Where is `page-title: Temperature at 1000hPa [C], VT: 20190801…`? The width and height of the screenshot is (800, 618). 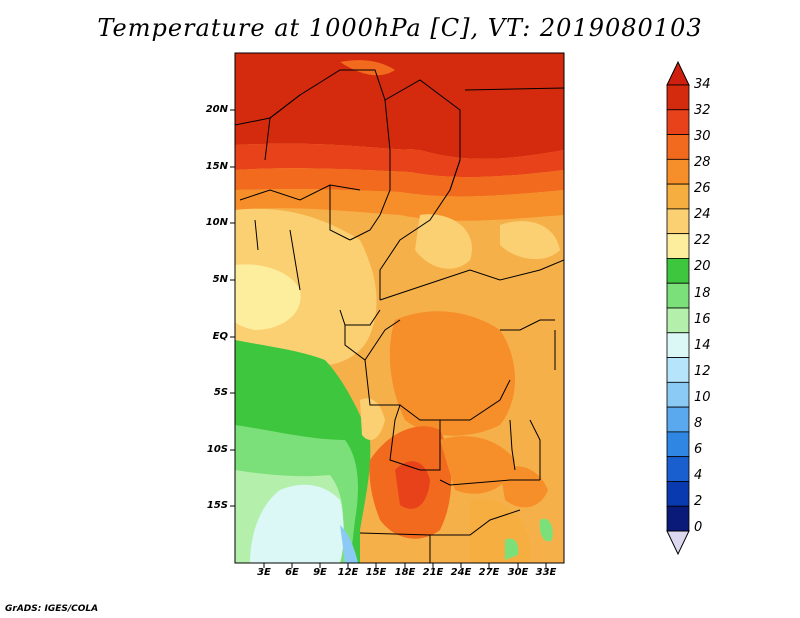
page-title: Temperature at 1000hPa [C], VT: 20190801… is located at coordinates (400, 28).